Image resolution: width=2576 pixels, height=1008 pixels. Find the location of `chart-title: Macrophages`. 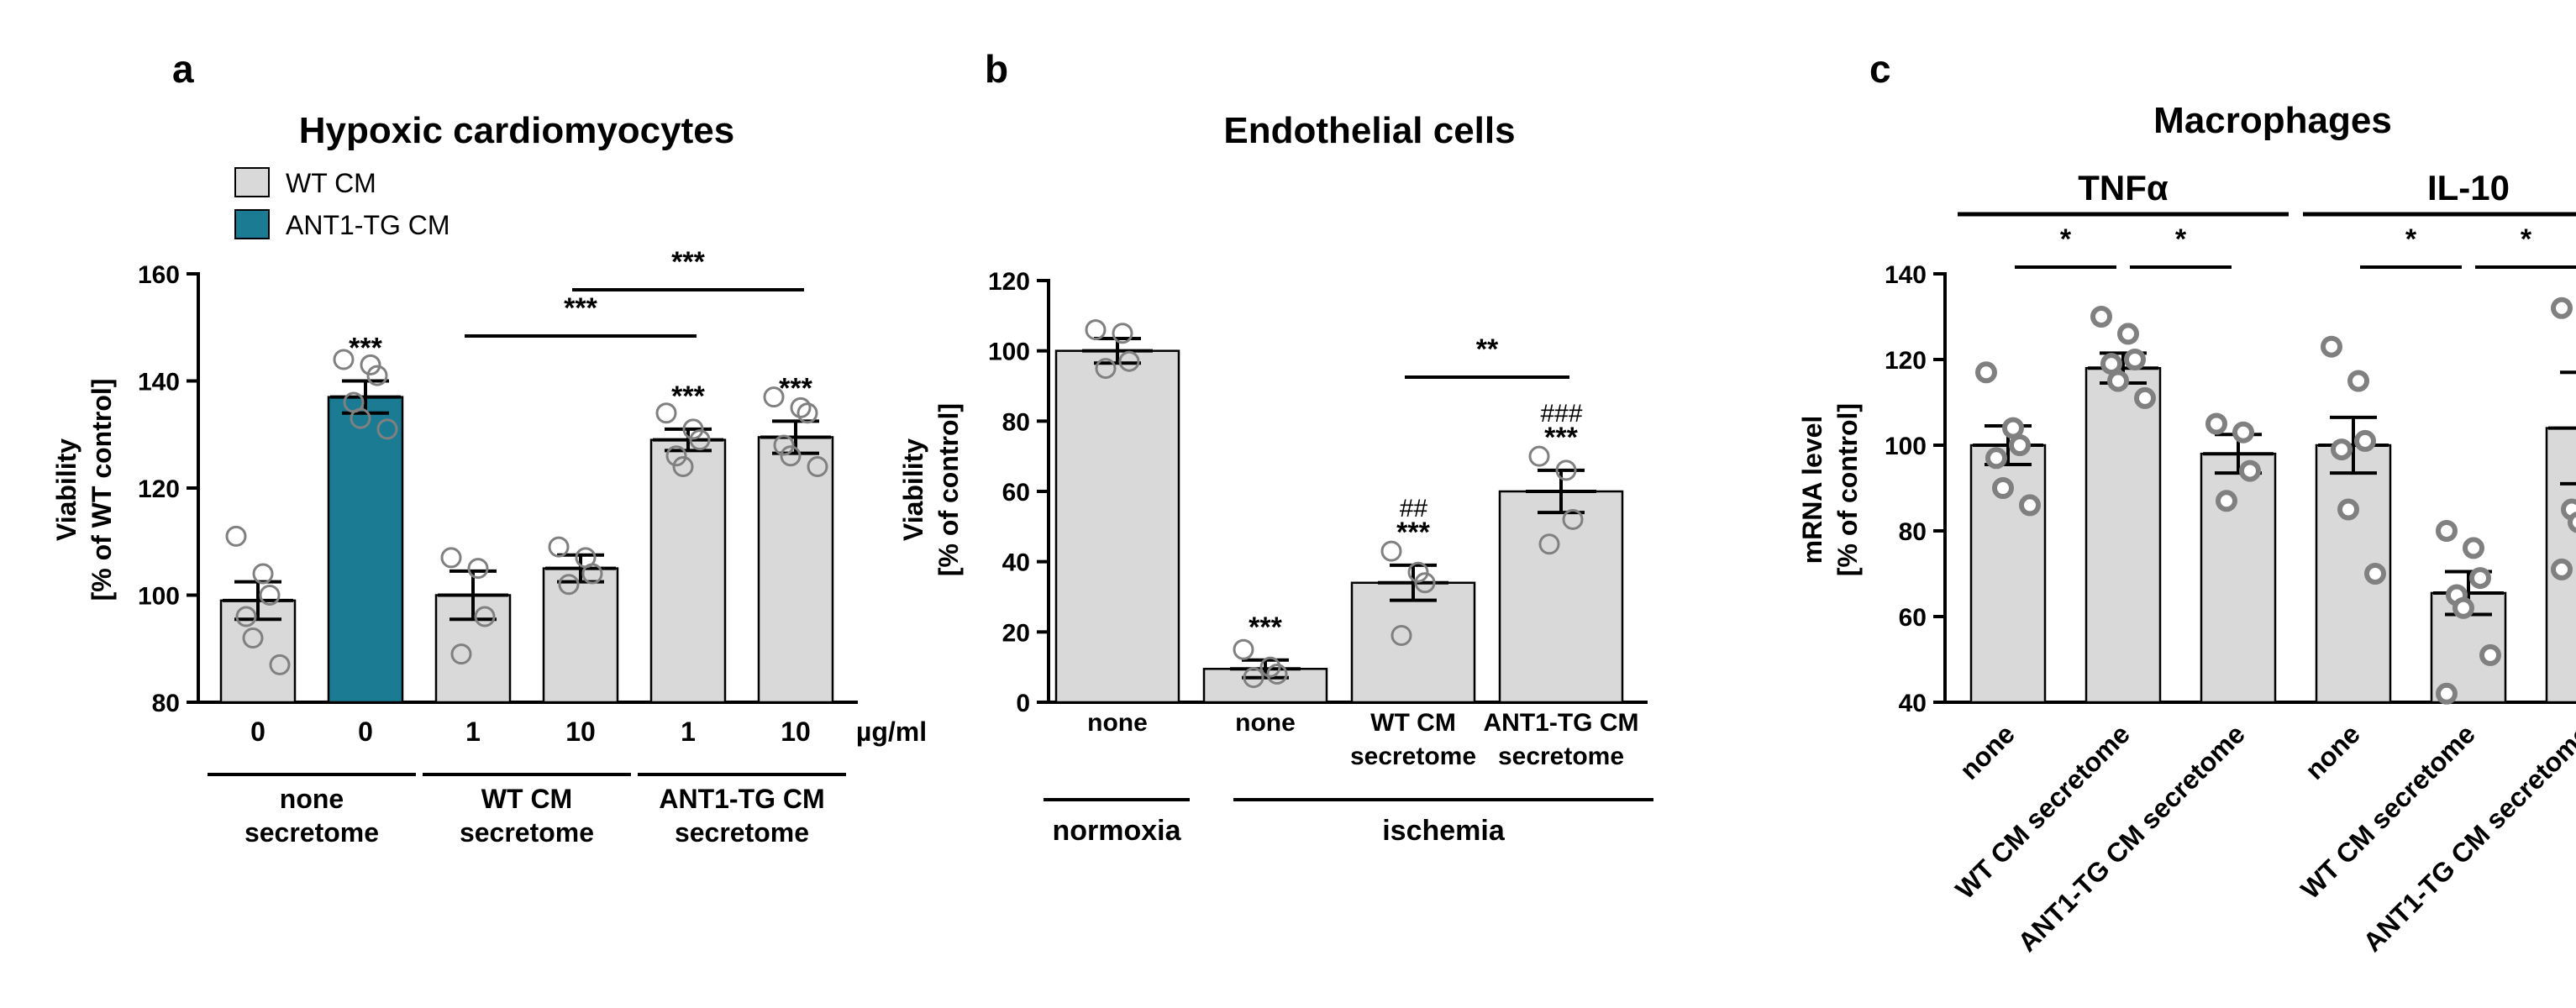

chart-title: Macrophages is located at coordinates (2272, 120).